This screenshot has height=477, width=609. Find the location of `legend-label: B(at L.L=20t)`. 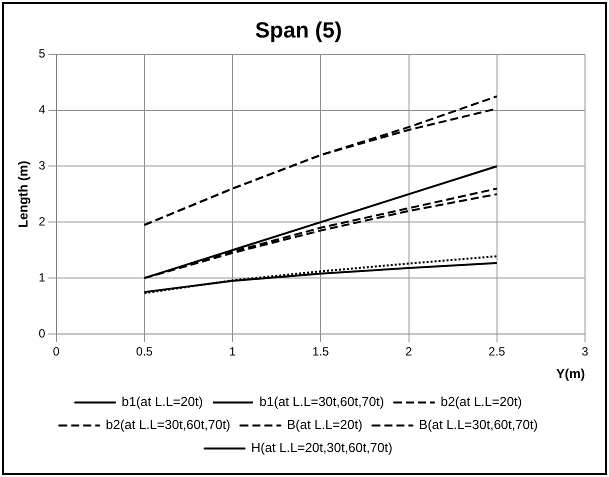

legend-label: B(at L.L=20t) is located at coordinates (324, 424).